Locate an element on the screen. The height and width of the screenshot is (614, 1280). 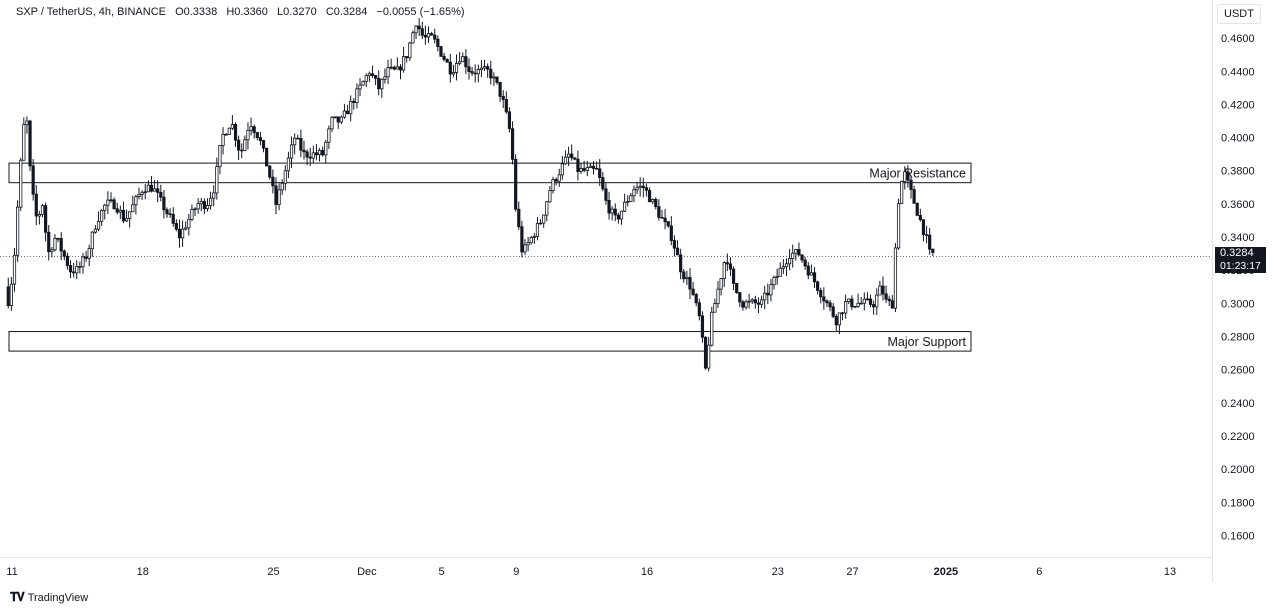
zone-label: Major Resistance is located at coordinates (917, 174).